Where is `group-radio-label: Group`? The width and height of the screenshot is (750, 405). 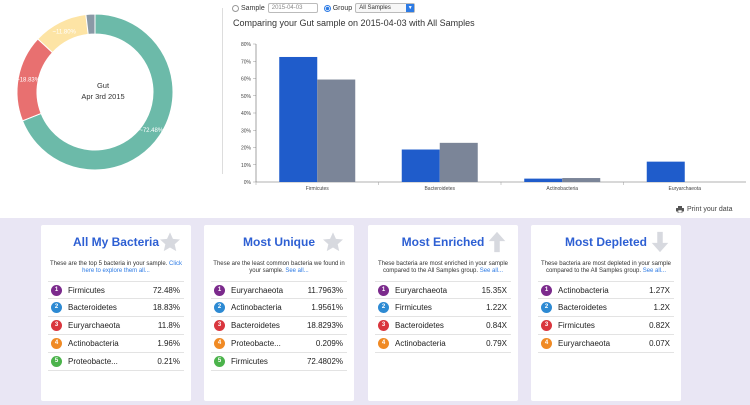
group-radio-label: Group is located at coordinates (342, 8).